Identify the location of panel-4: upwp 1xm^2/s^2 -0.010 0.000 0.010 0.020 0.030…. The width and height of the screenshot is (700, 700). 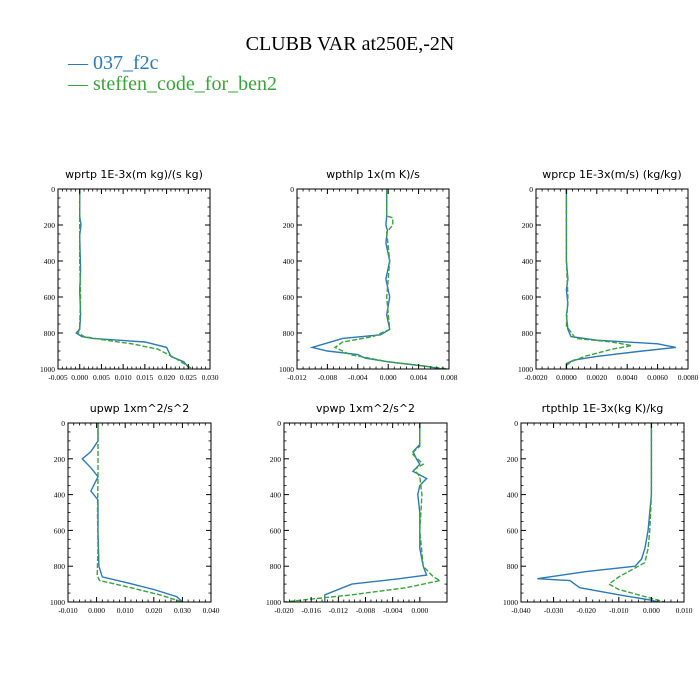
(135, 508).